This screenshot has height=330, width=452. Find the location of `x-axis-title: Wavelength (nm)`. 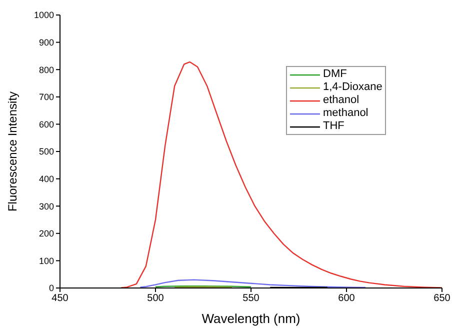

x-axis-title: Wavelength (nm) is located at coordinates (251, 318).